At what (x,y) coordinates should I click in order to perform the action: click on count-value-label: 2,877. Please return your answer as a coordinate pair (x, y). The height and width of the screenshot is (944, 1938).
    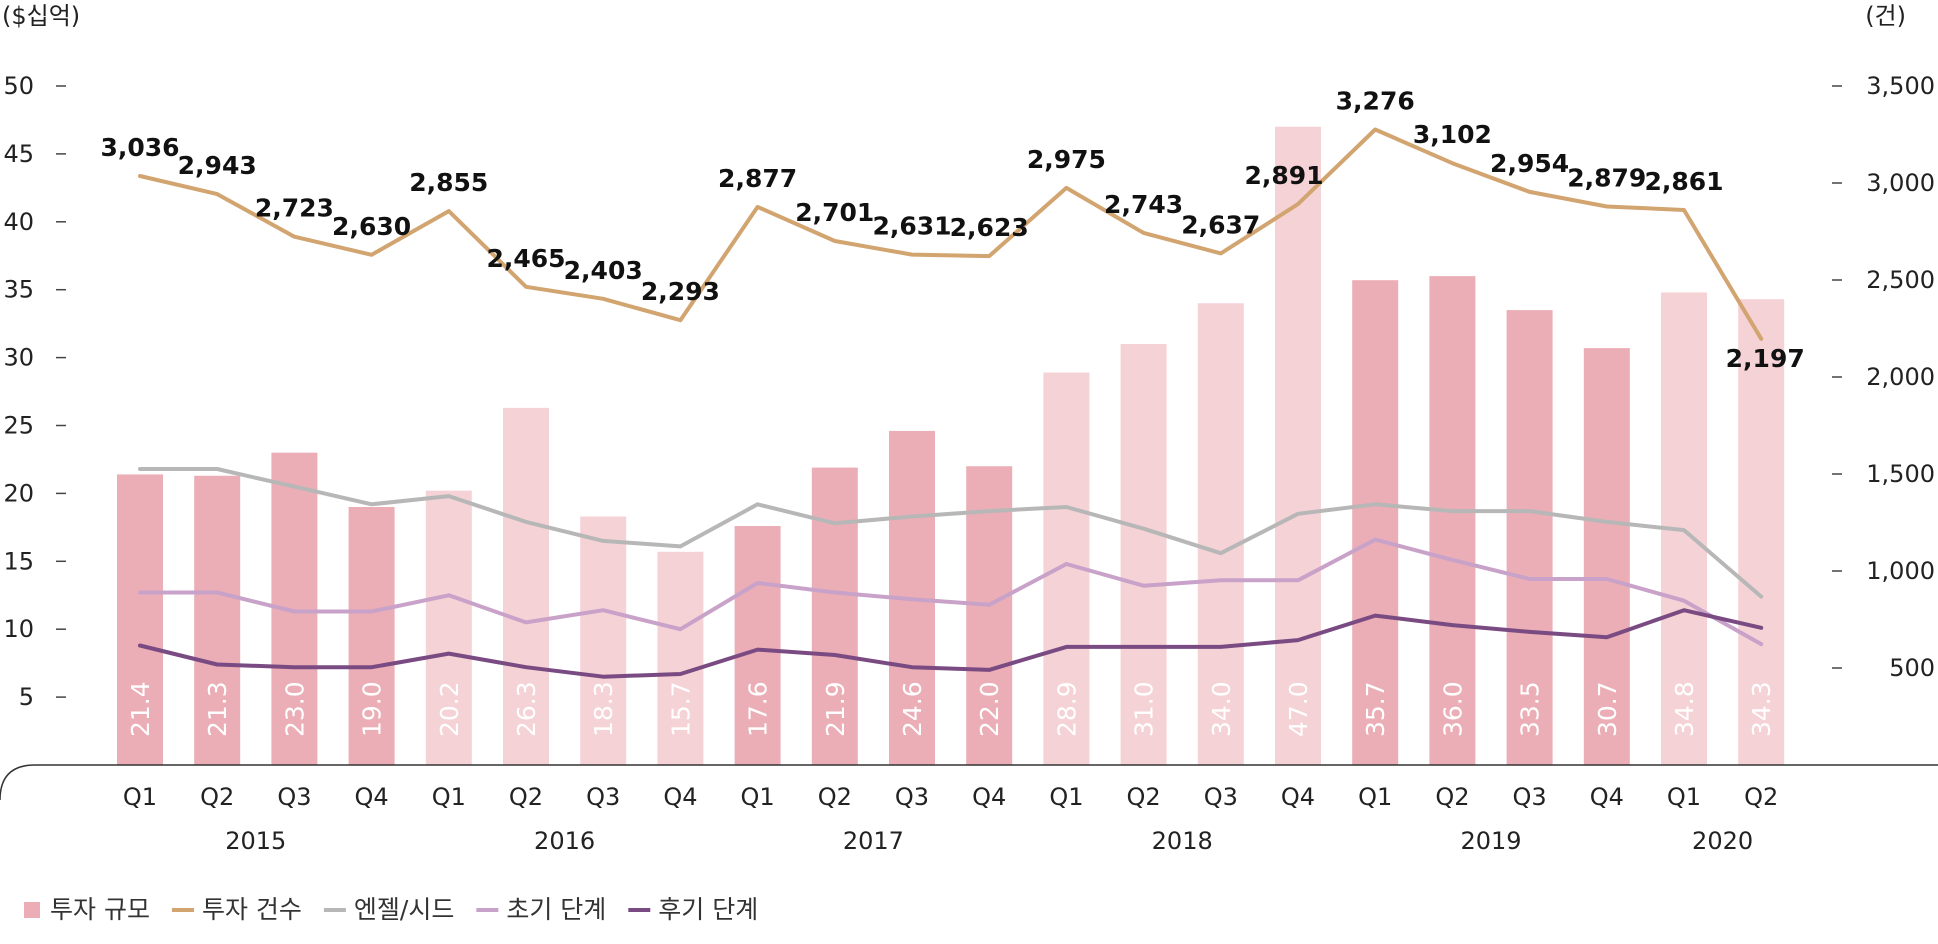
    Looking at the image, I should click on (757, 178).